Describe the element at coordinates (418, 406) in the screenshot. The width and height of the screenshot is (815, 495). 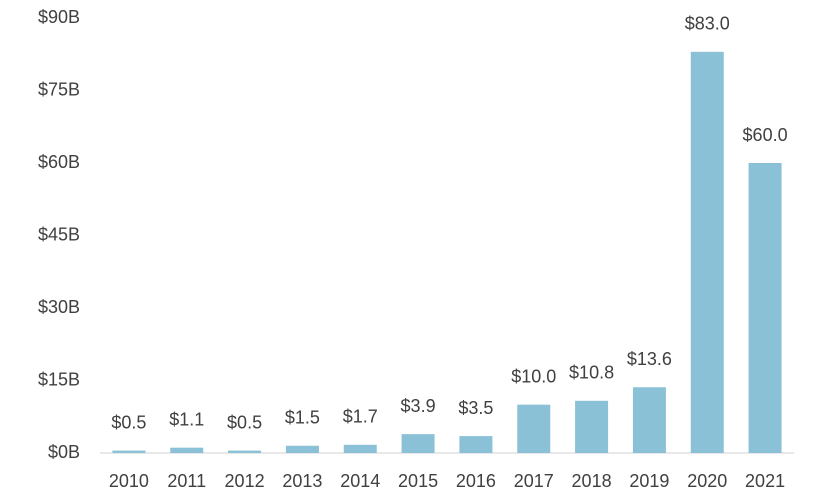
I see `data-label: $3.9` at that location.